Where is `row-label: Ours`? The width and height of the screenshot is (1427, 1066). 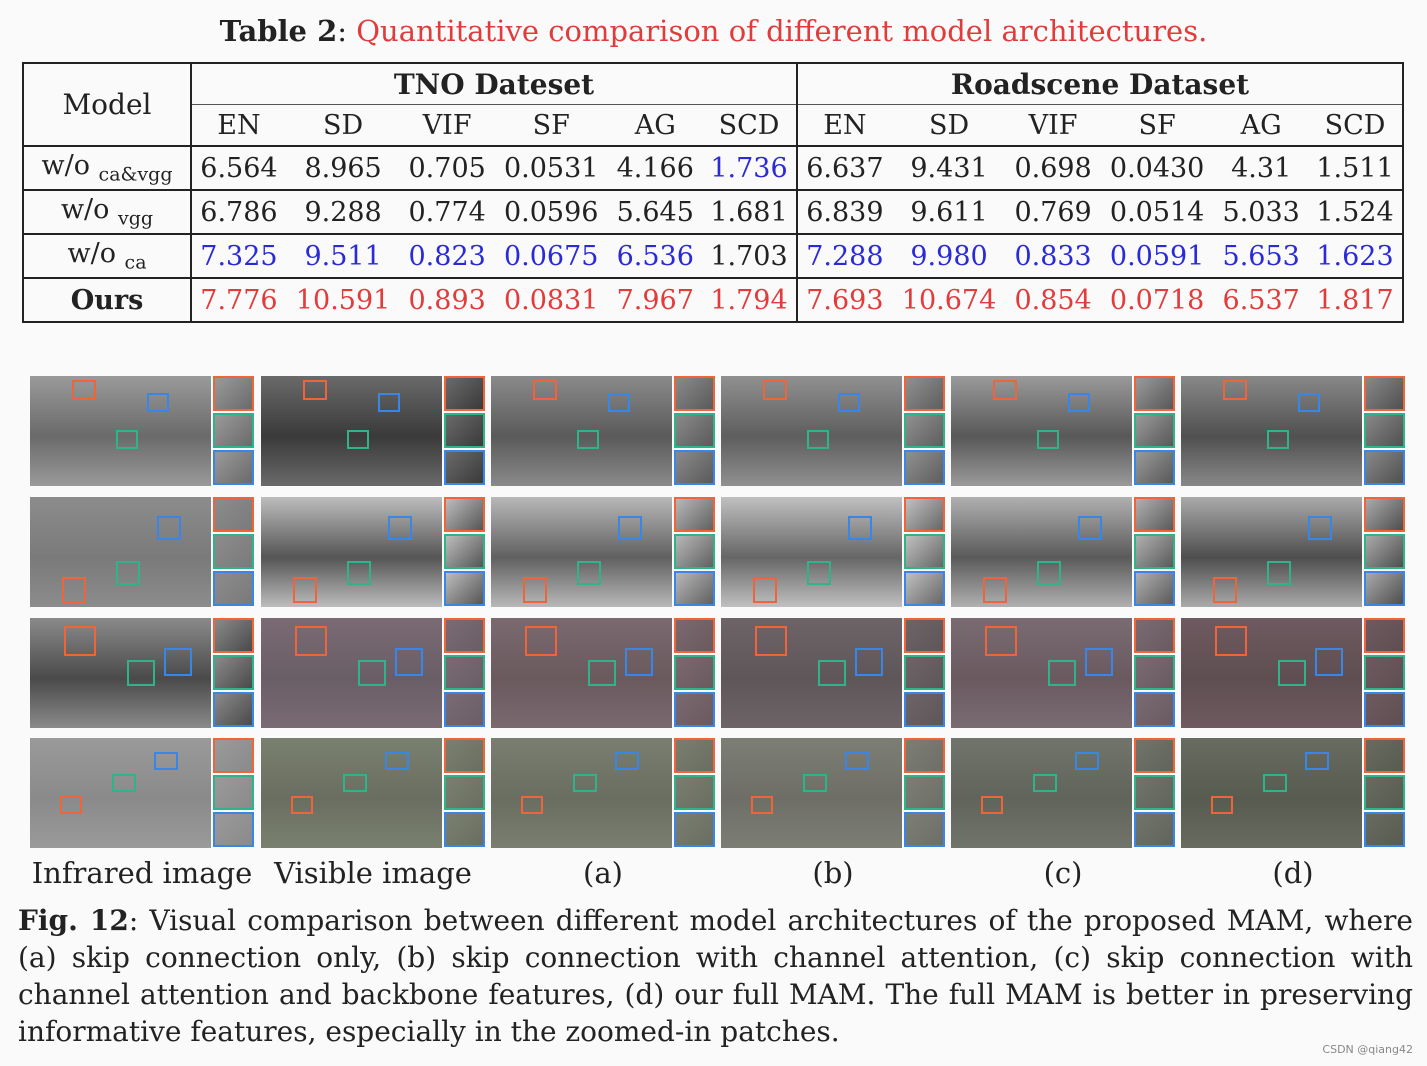
row-label: Ours is located at coordinates (107, 300).